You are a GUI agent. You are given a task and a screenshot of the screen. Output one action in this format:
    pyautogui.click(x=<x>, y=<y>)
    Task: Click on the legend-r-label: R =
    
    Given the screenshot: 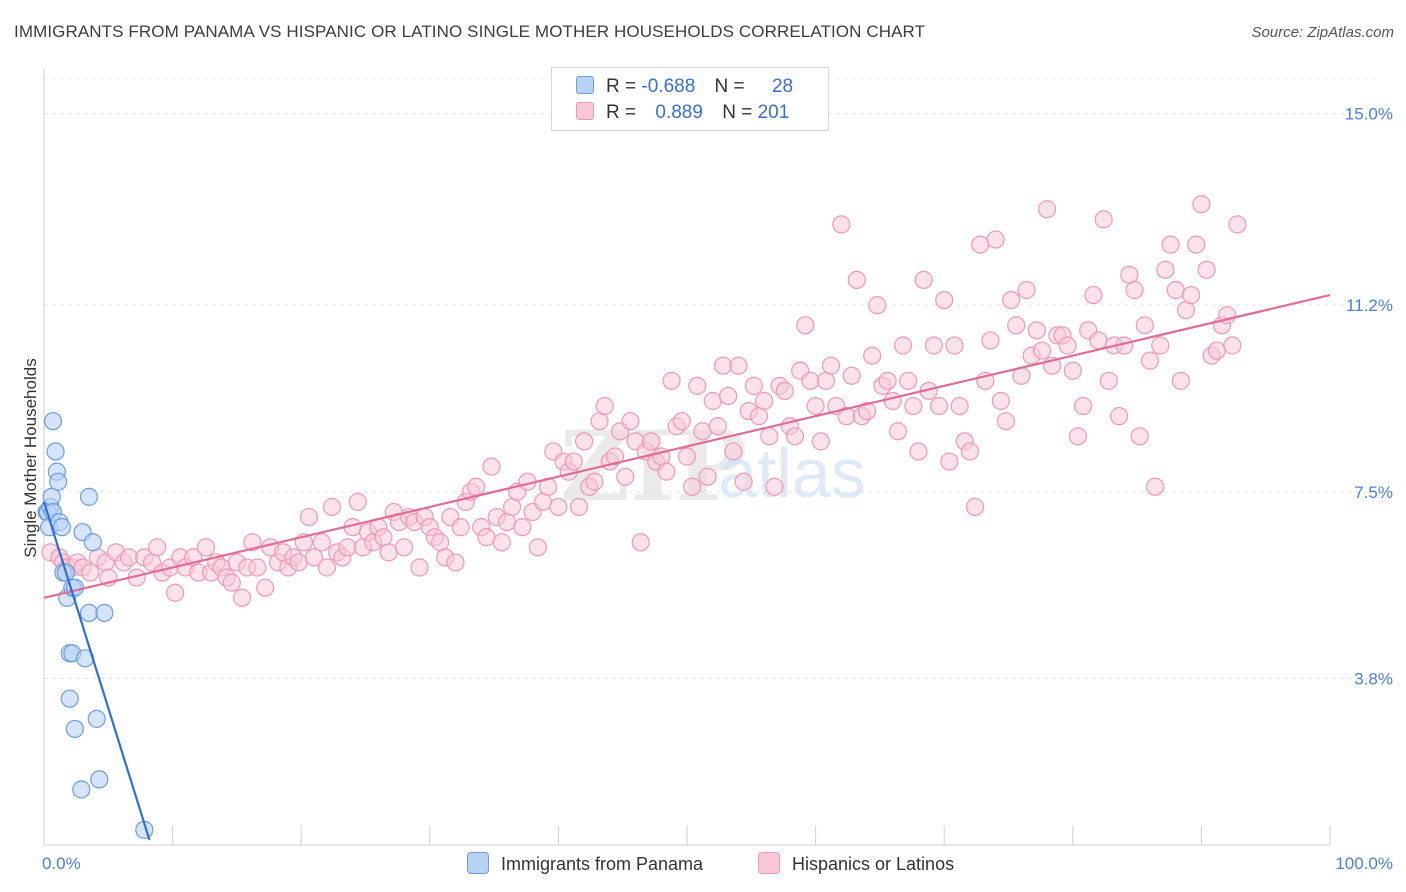 What is the action you would take?
    pyautogui.click(x=621, y=86)
    